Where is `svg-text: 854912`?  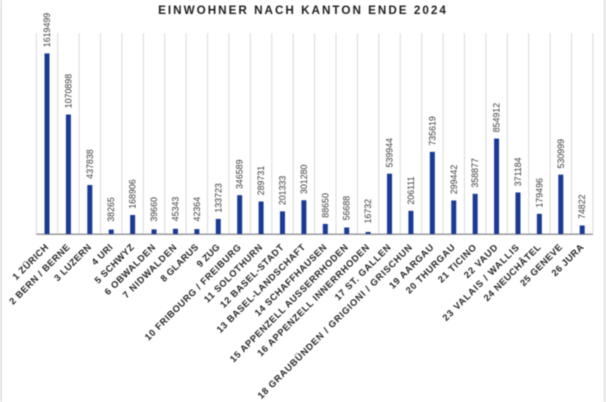 svg-text: 854912 is located at coordinates (497, 118).